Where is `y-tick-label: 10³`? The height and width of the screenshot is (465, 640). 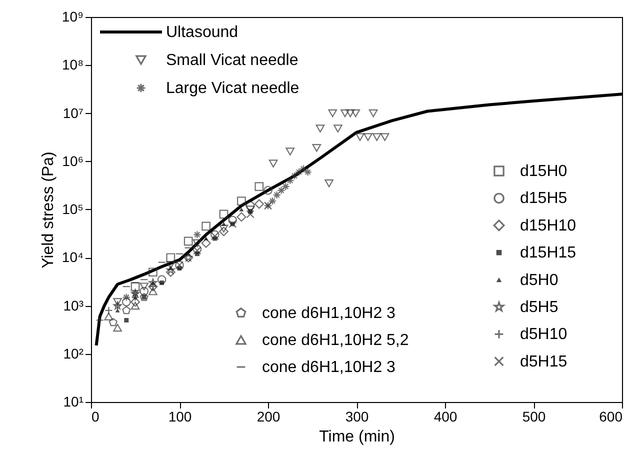 y-tick-label: 10³ is located at coordinates (73, 305).